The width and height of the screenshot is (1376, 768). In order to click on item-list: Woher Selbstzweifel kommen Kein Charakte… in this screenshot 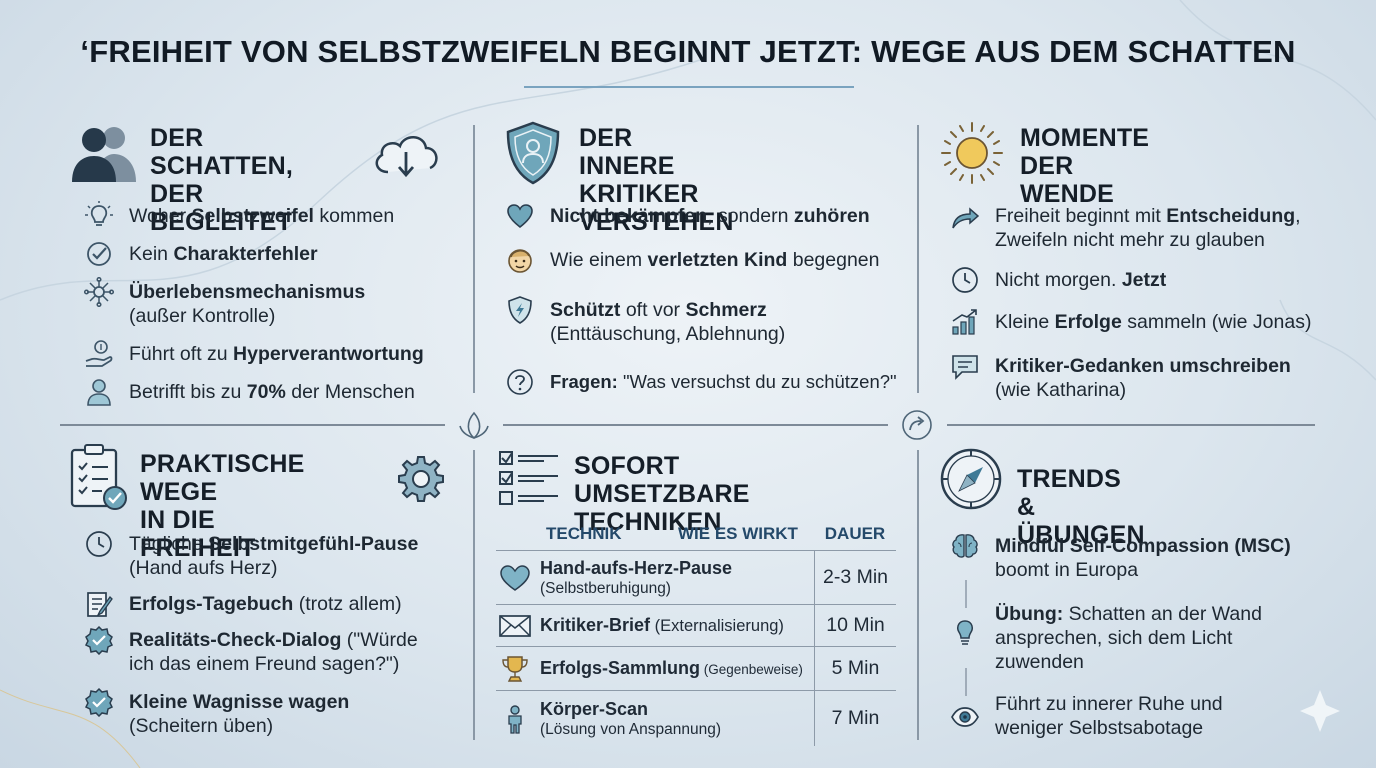, I will do `click(274, 309)`.